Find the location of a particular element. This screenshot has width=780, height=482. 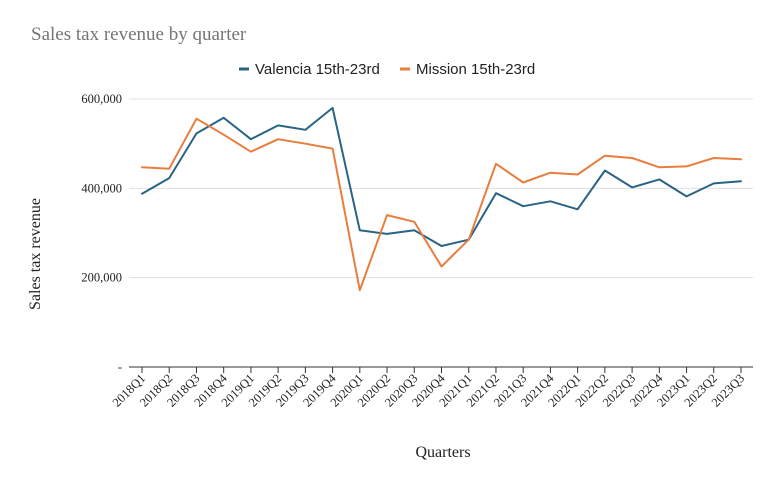

chart-title: Sales tax revenue by quarter is located at coordinates (139, 34).